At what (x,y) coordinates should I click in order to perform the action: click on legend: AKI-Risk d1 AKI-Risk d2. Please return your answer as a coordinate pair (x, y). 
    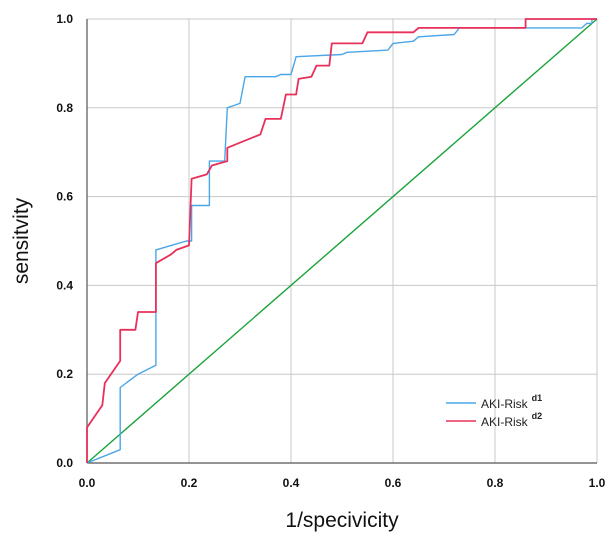
    Looking at the image, I should click on (494, 411).